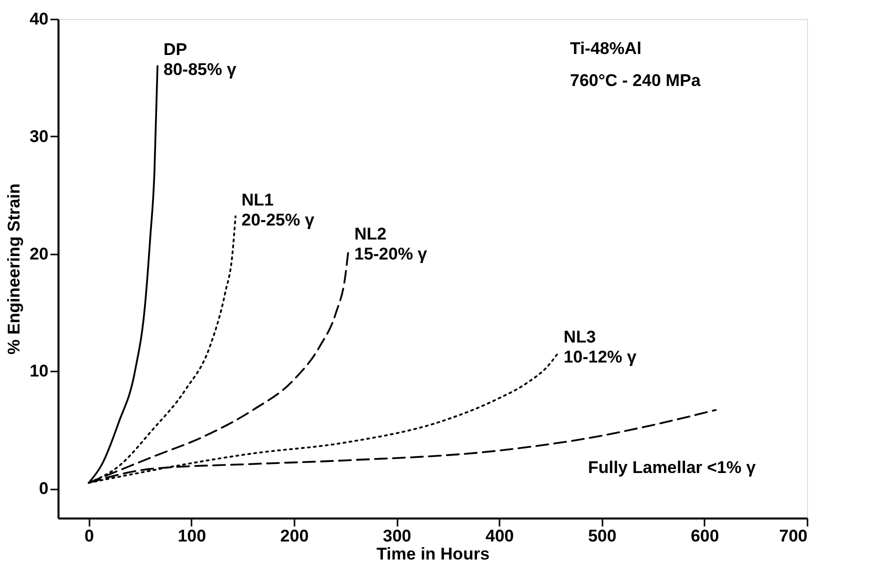  I want to click on annotation: Ti-48%Al, so click(606, 48).